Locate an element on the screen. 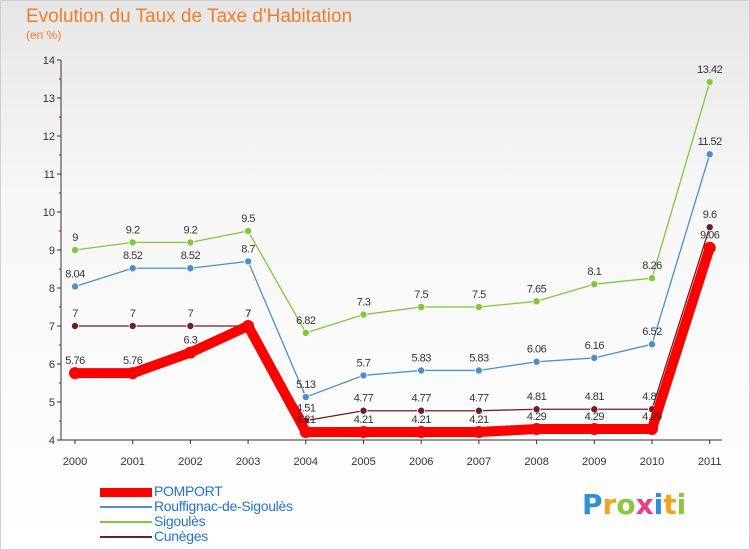 The height and width of the screenshot is (550, 750). data-label-sigoul-s: 9.5 is located at coordinates (248, 219).